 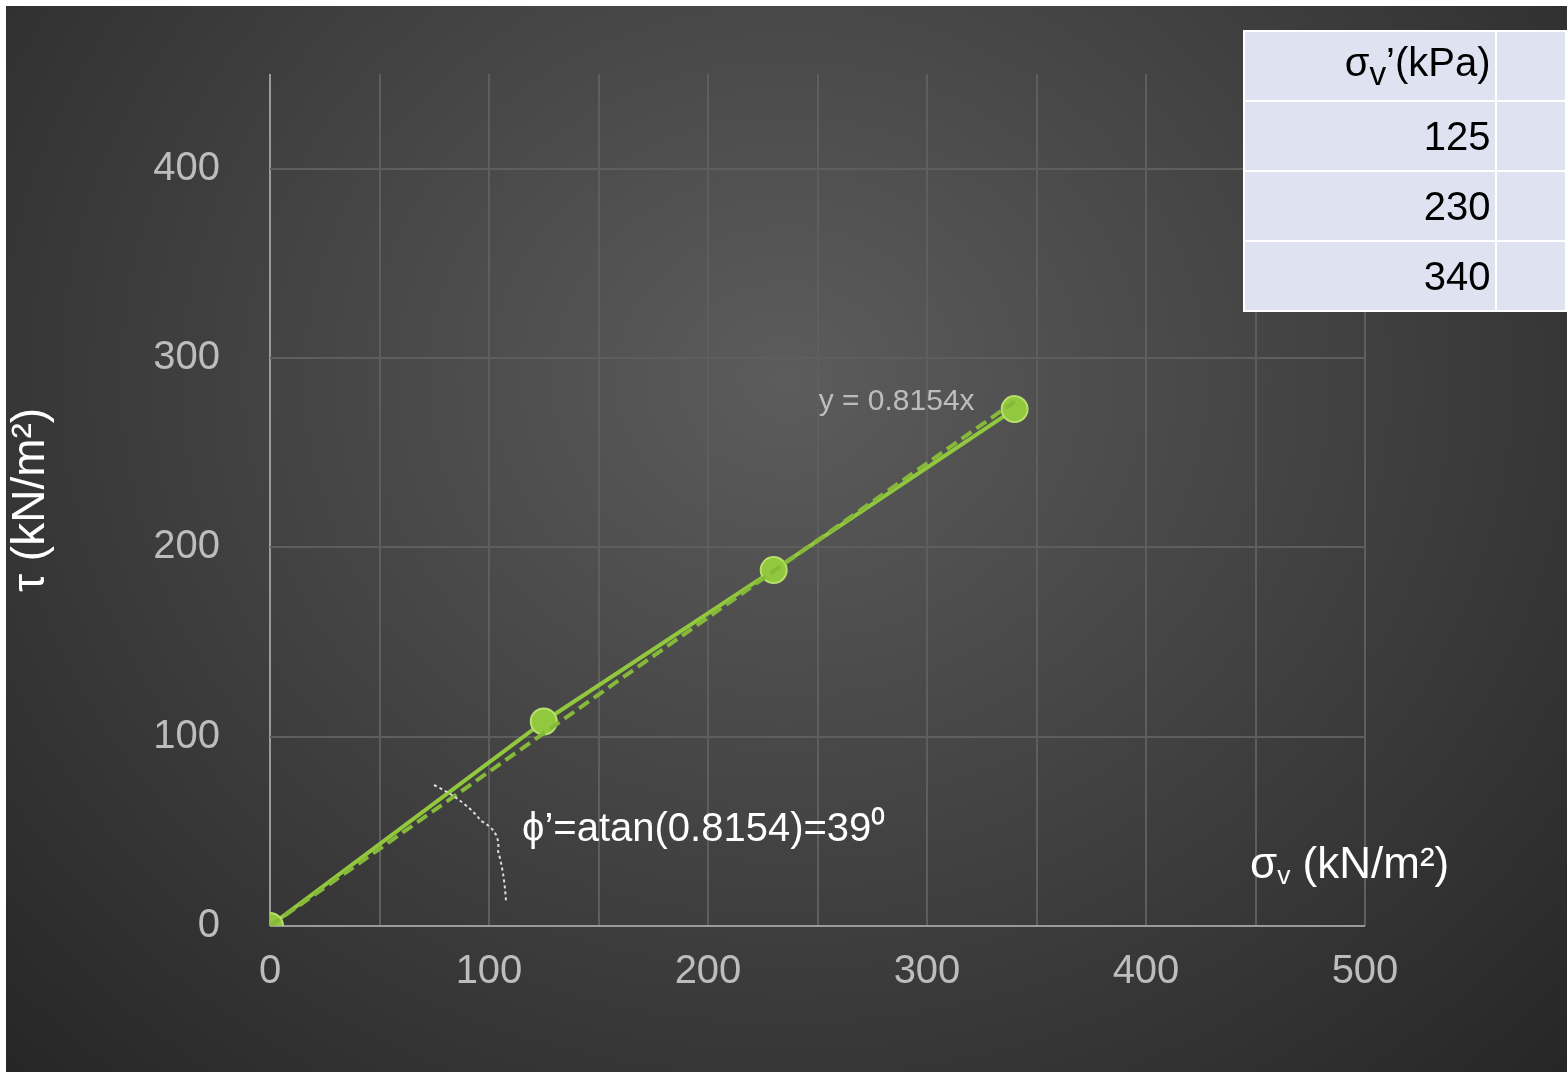 What do you see at coordinates (708, 969) in the screenshot?
I see `x-tick-label: 200` at bounding box center [708, 969].